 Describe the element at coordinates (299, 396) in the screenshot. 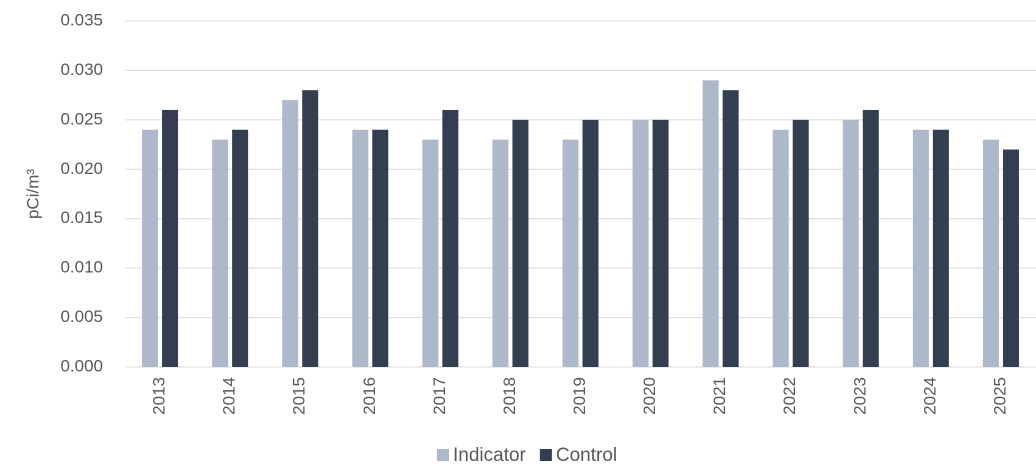

I see `x-tick-label: 2015` at that location.